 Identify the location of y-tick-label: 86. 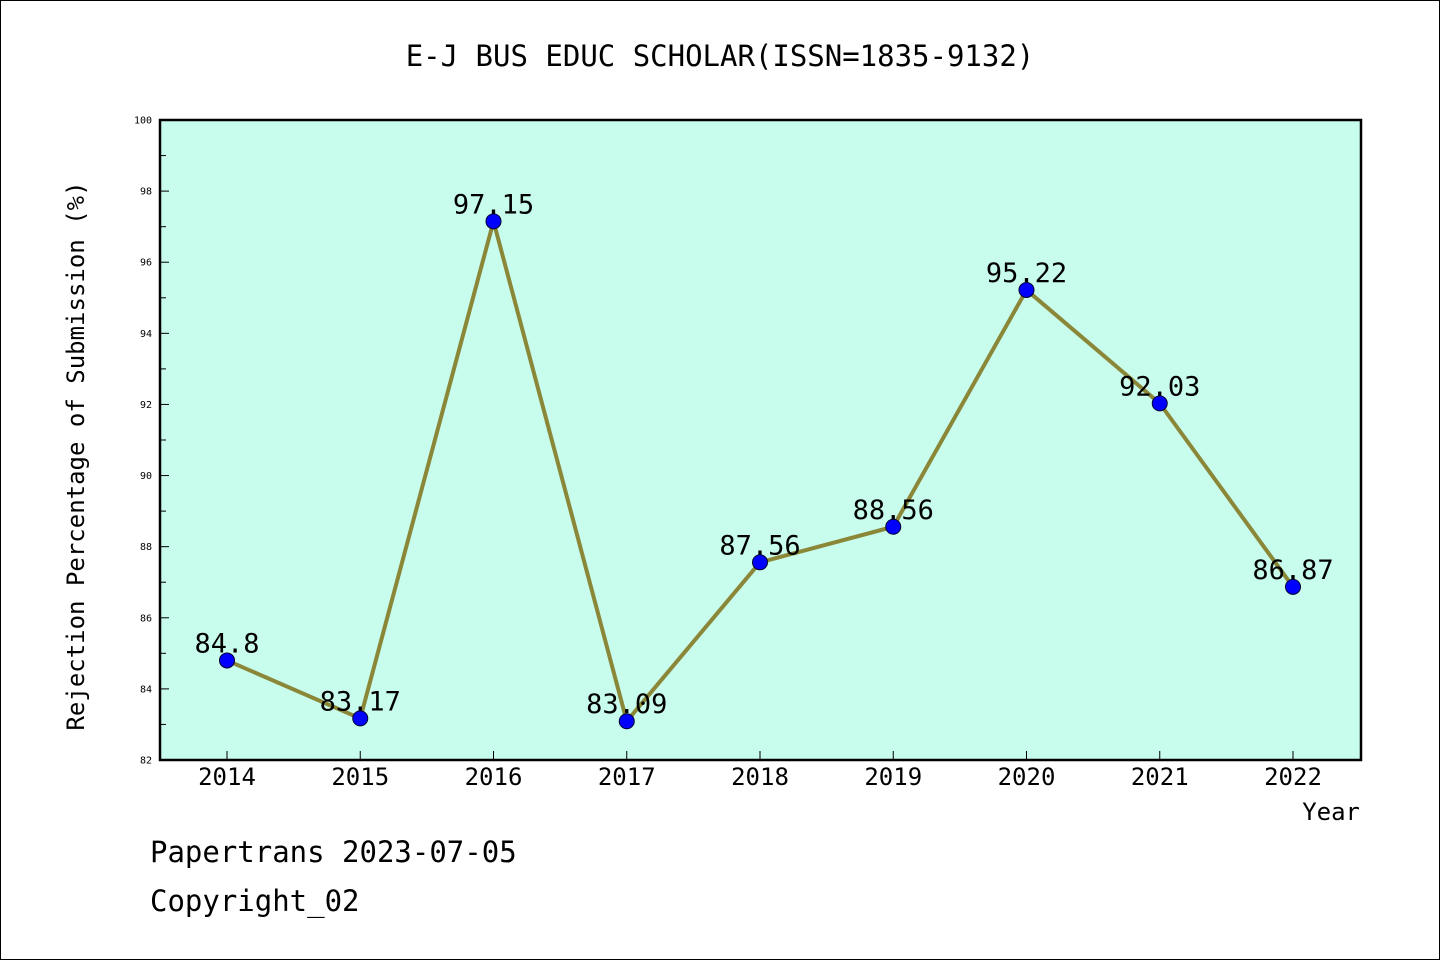
(146, 618).